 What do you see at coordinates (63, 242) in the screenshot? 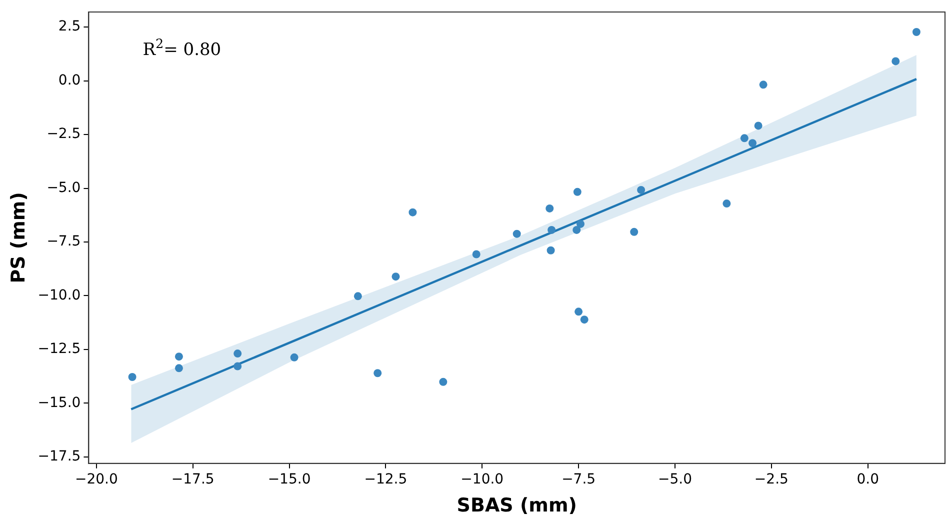
I see `y-tick-label: −7.5` at bounding box center [63, 242].